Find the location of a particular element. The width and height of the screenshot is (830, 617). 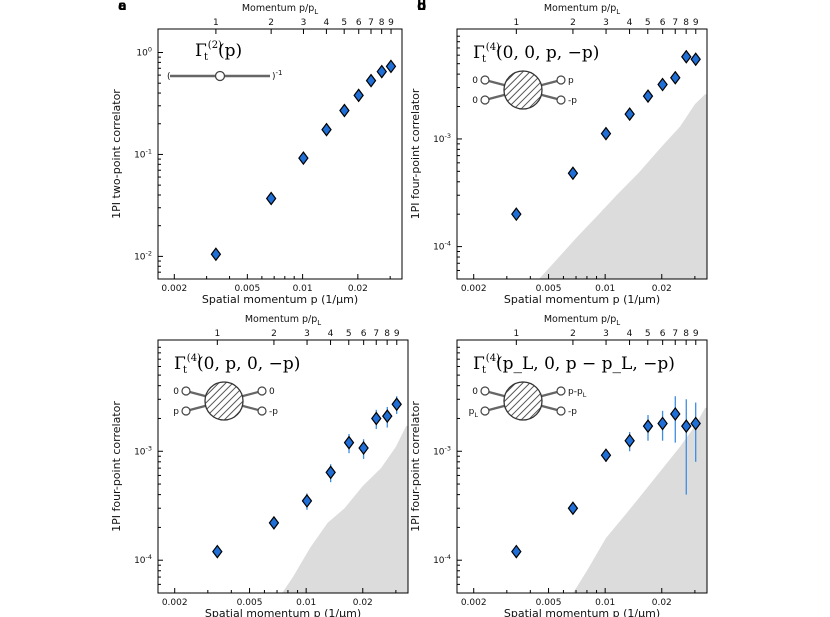

panel-label: d is located at coordinates (421, 7).